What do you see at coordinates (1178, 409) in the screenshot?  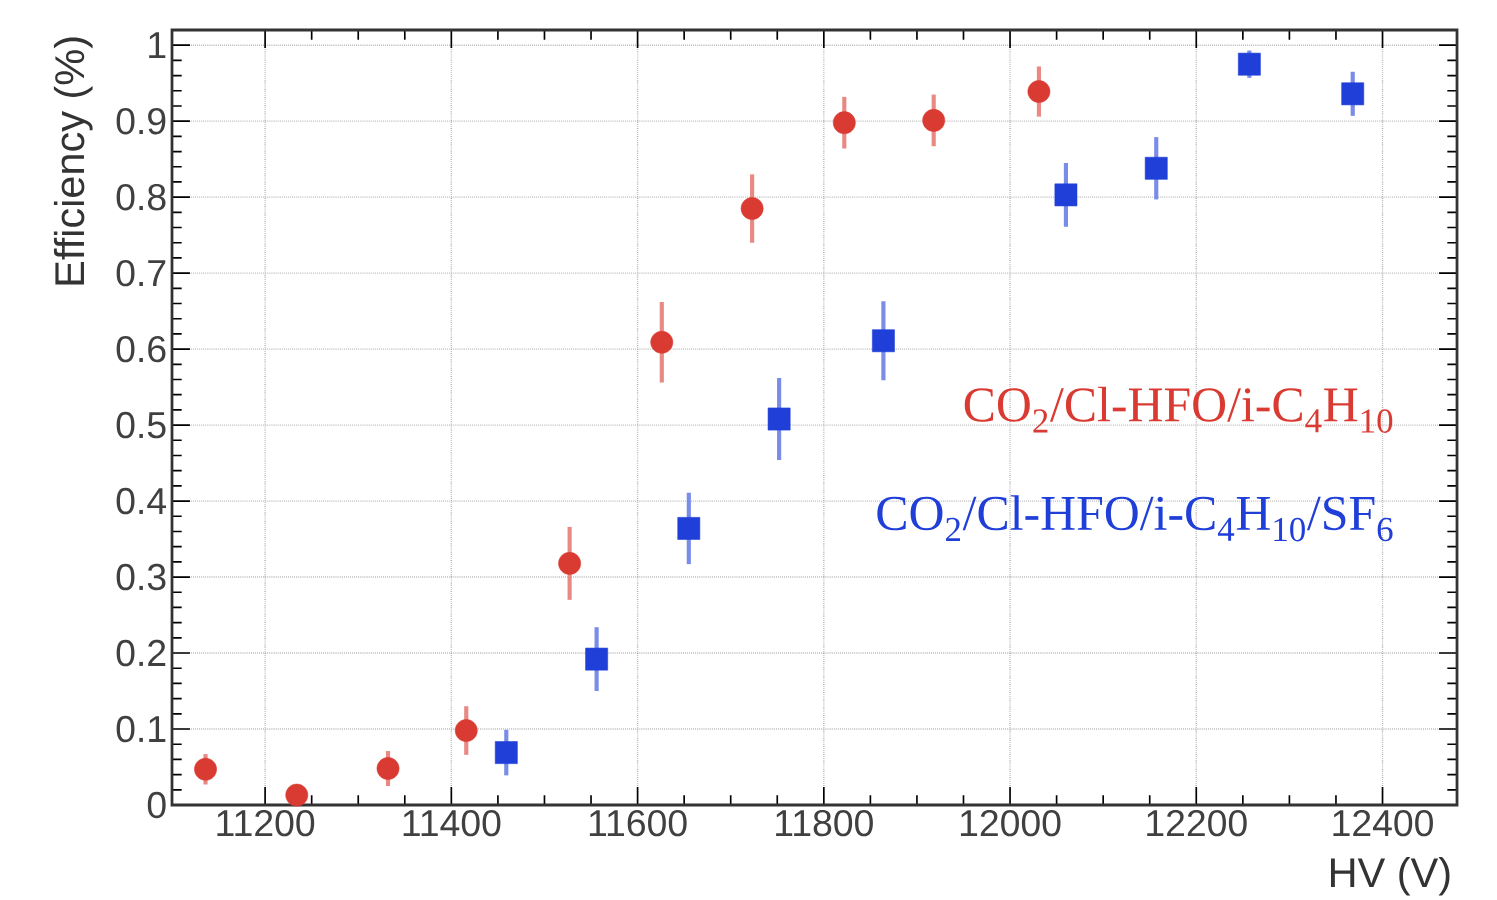 I see `text: CO$_{2}$/Cl-HFO/i-C$_{4}$H$_{10}$` at bounding box center [1178, 409].